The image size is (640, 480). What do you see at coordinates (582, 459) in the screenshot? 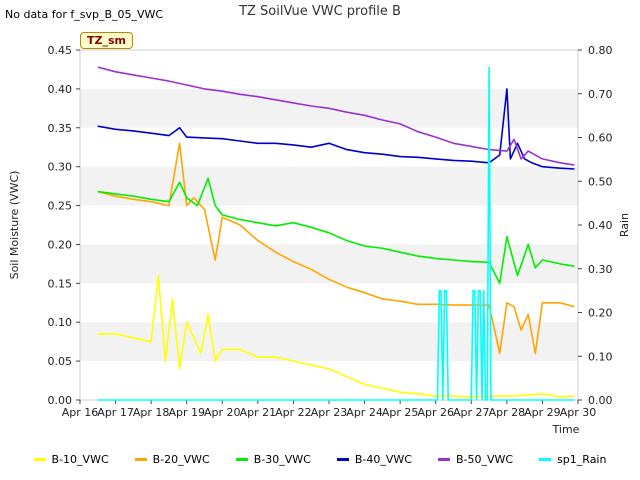
I see `legend-label: sp1_Rain` at bounding box center [582, 459].